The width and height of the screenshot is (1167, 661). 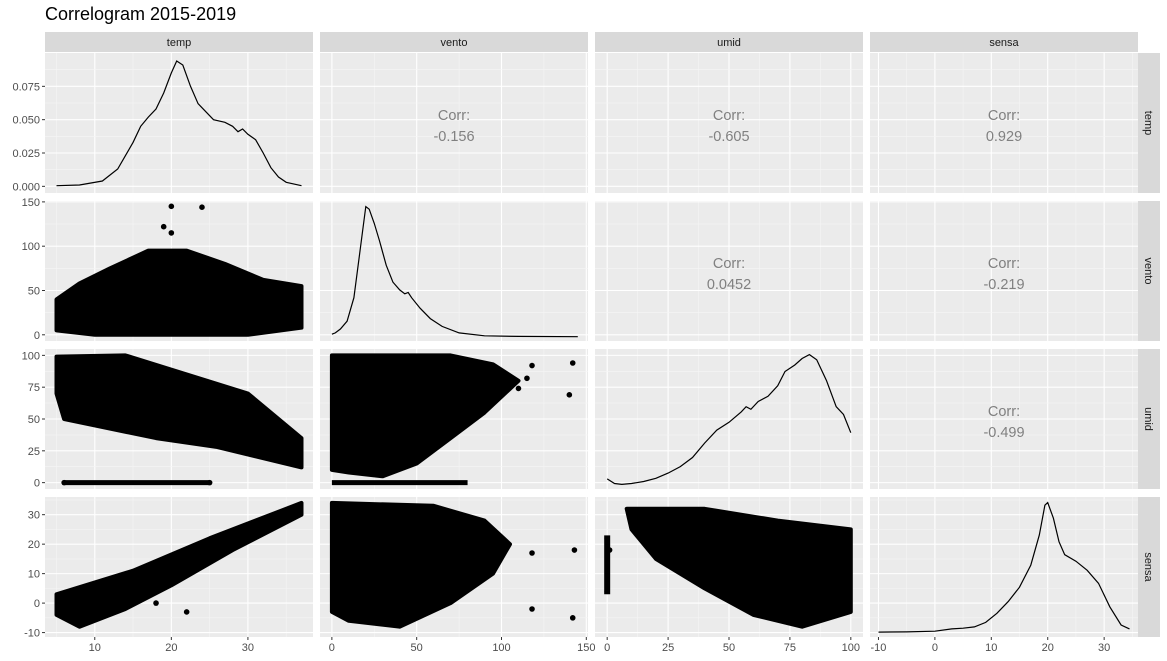 What do you see at coordinates (586, 648) in the screenshot?
I see `x-tick-label-vento: 150` at bounding box center [586, 648].